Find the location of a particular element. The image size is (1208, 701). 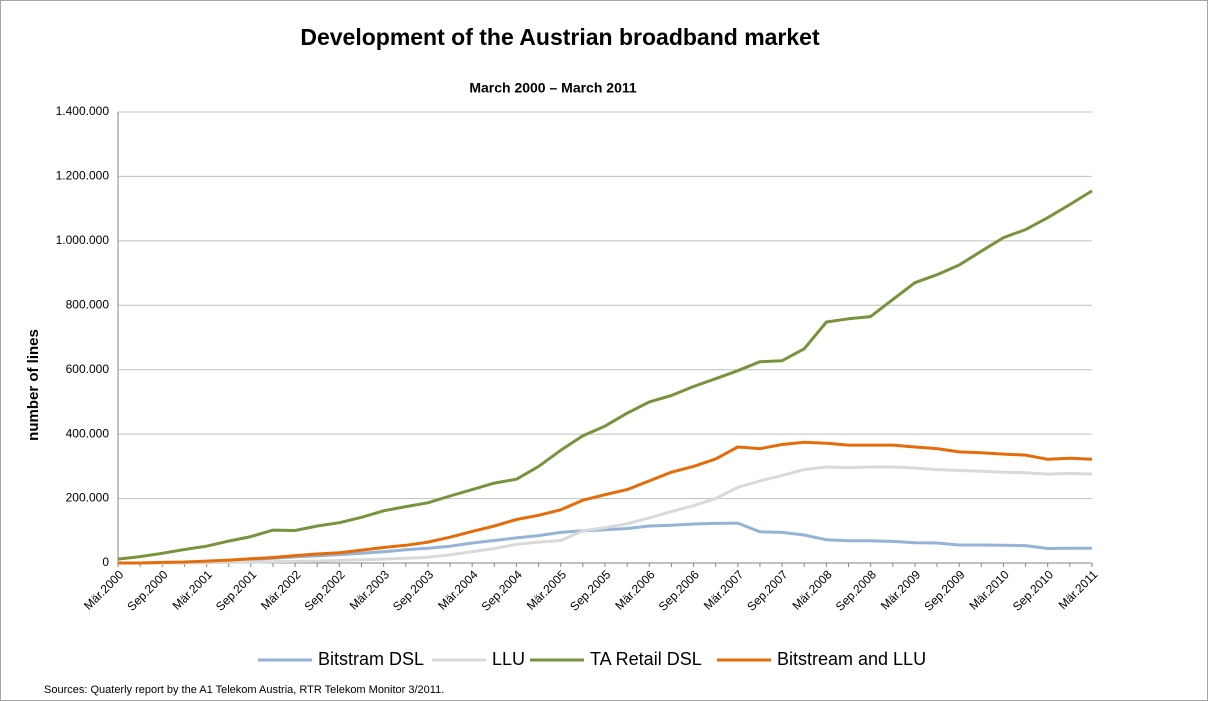

y-tick-label: 600.000 is located at coordinates (88, 369).